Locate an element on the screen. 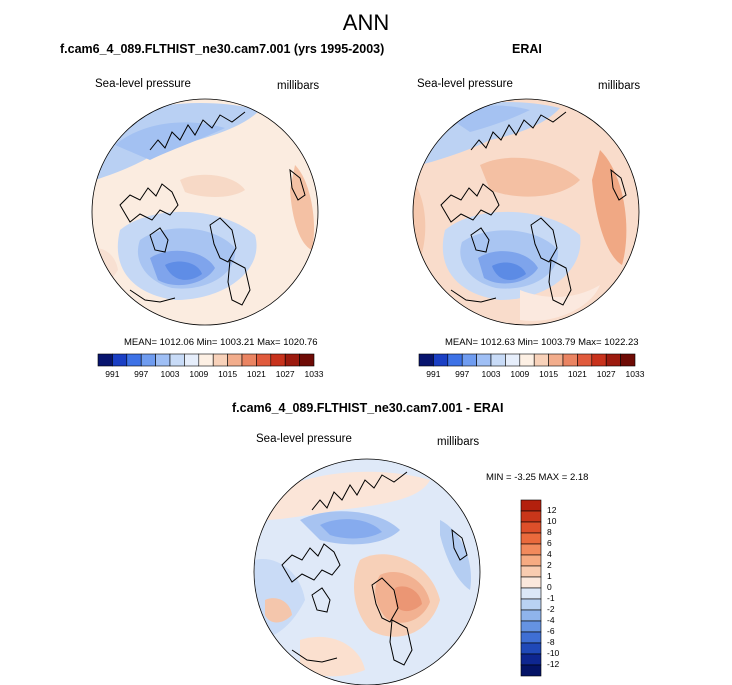 The height and width of the screenshot is (685, 732). difference-map-coastlines is located at coordinates (374, 568).